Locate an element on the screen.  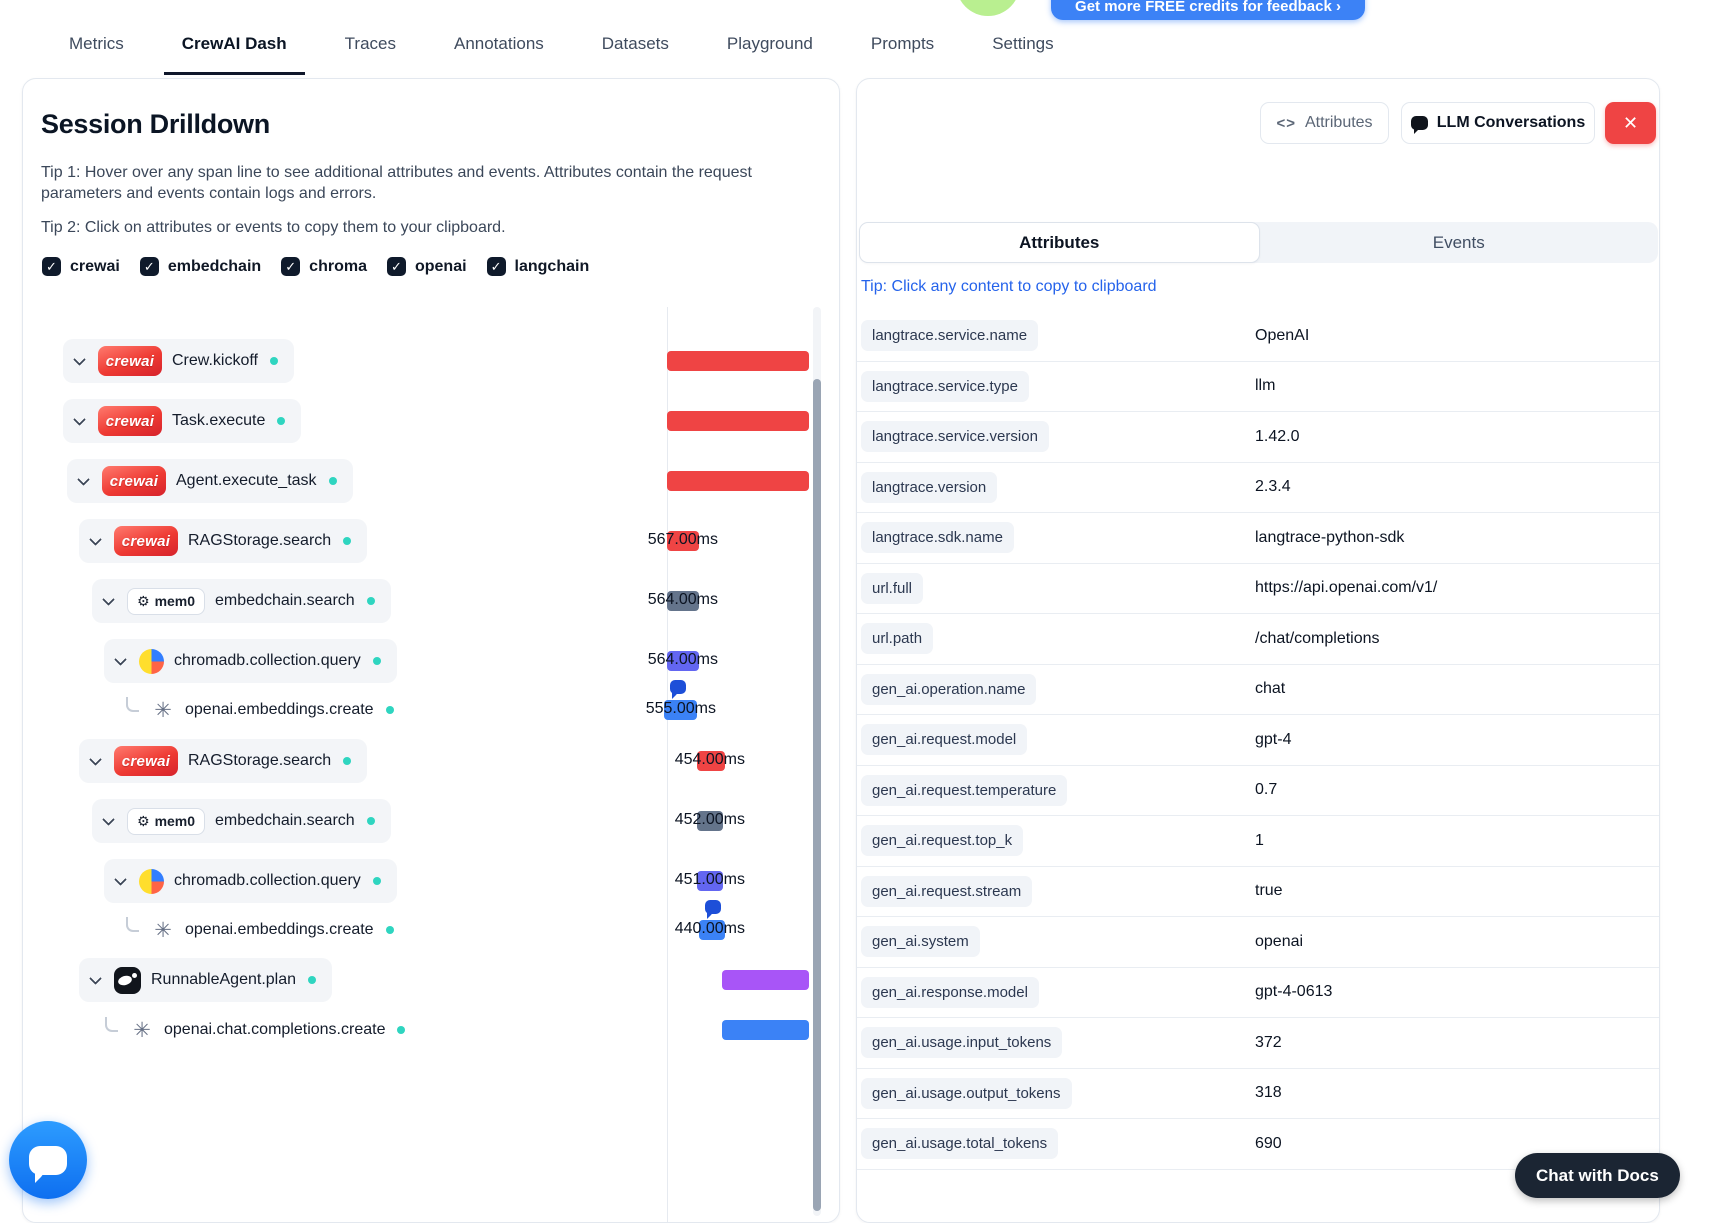
attribute-value: openai is located at coordinates (1279, 941).